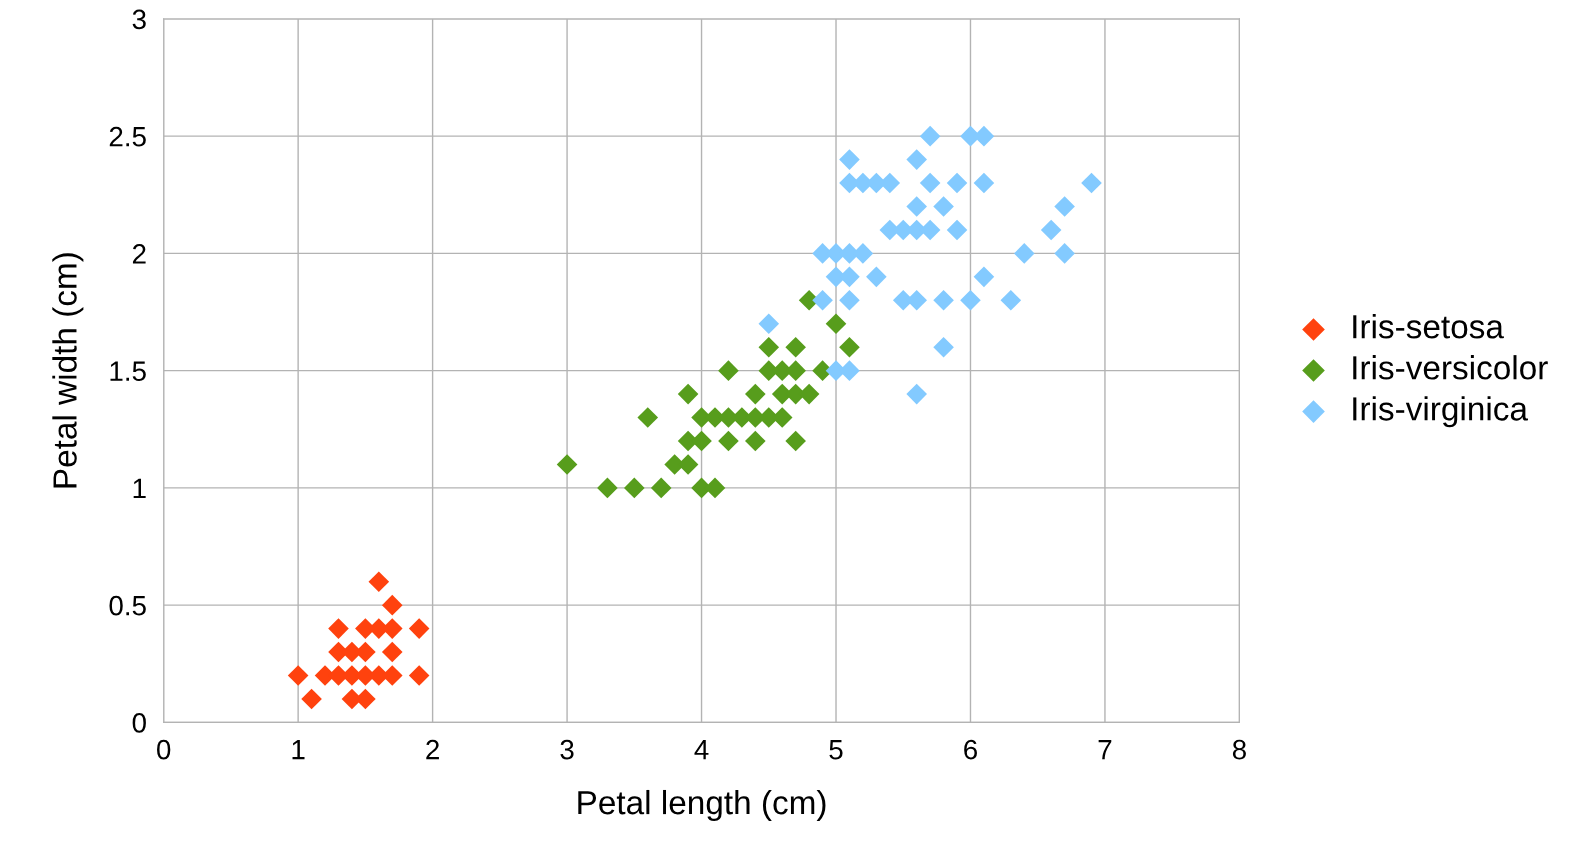 The height and width of the screenshot is (860, 1589). I want to click on x-tick-label: 0, so click(164, 749).